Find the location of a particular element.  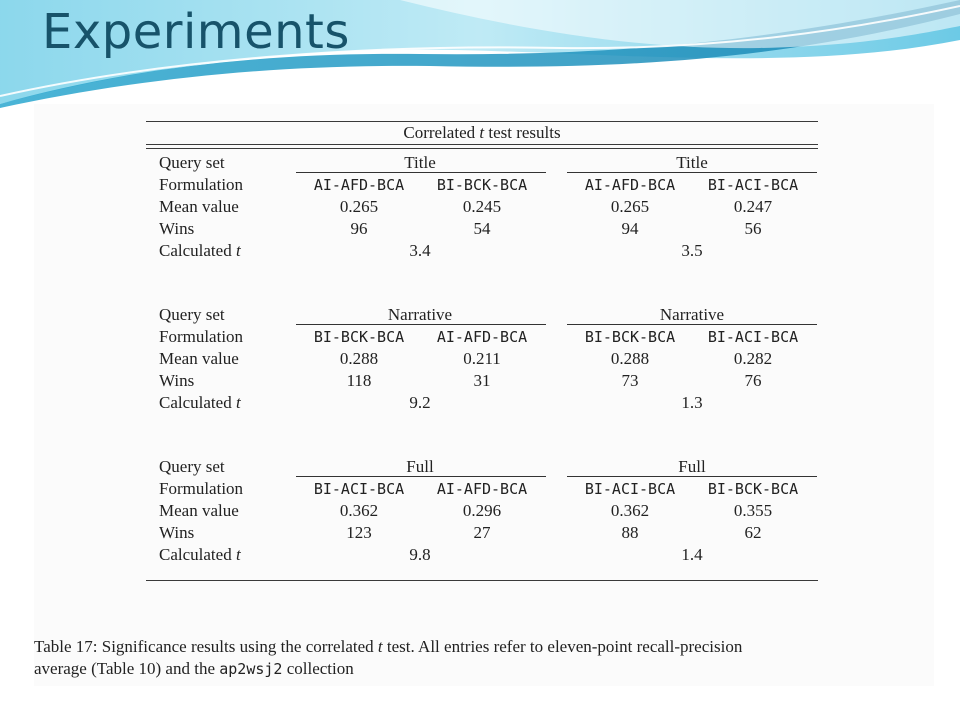

t-value-right: 3.5 is located at coordinates (692, 250).